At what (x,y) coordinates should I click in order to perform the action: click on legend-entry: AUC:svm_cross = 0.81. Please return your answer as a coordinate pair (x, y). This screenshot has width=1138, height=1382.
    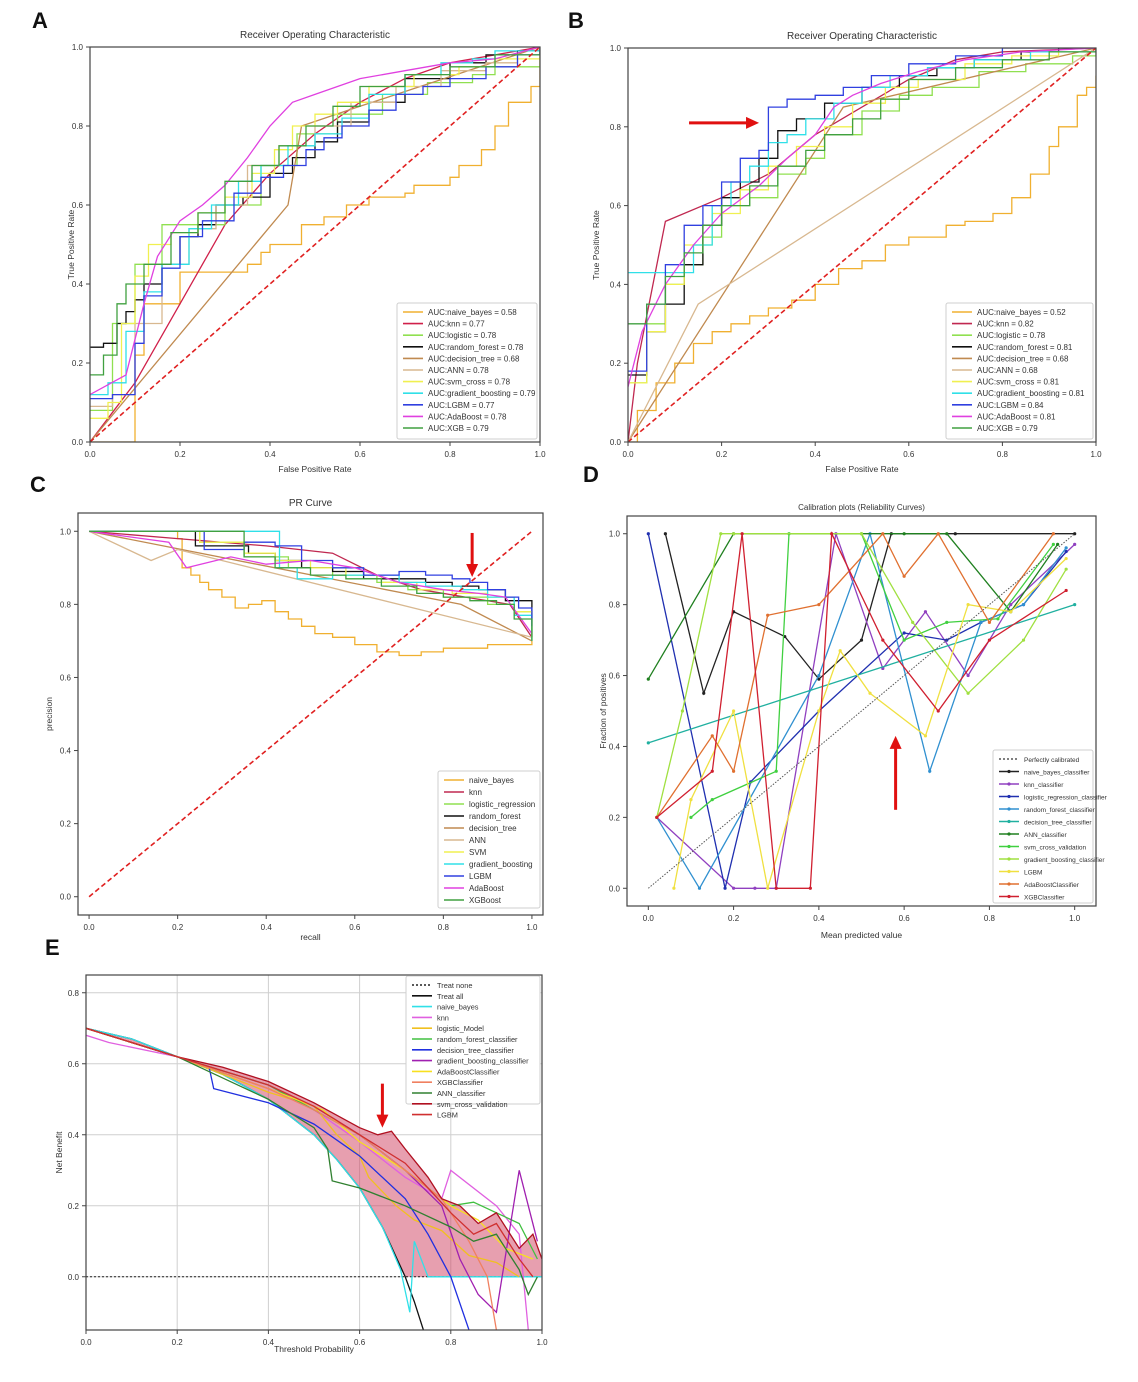
    Looking at the image, I should click on (1018, 382).